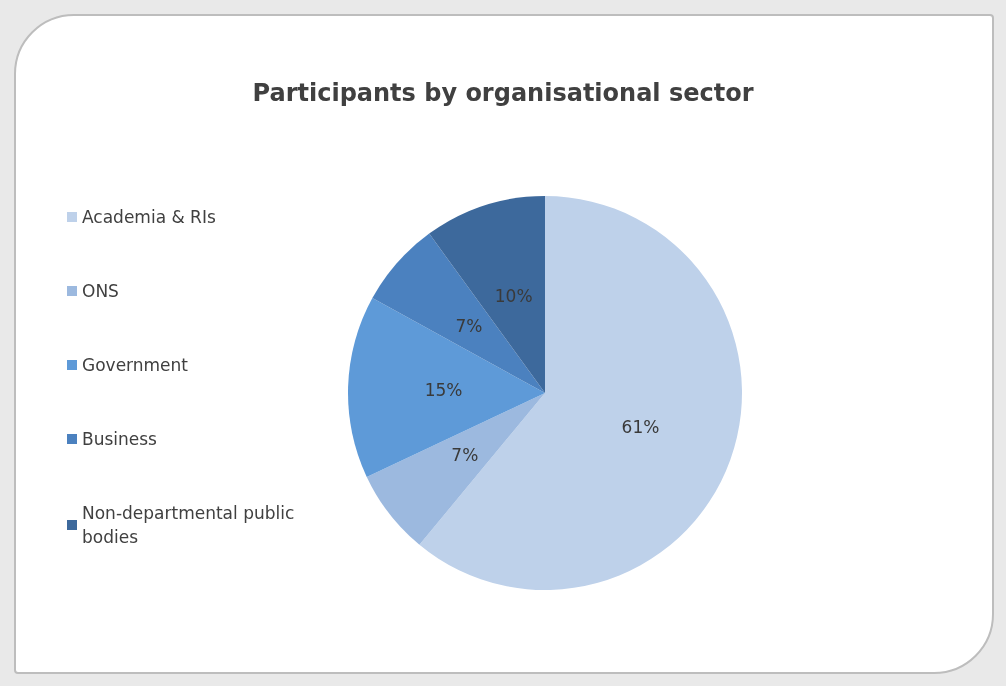 The width and height of the screenshot is (1006, 686). Describe the element at coordinates (191, 525) in the screenshot. I see `legend-label: Non-departmental public bodies` at that location.